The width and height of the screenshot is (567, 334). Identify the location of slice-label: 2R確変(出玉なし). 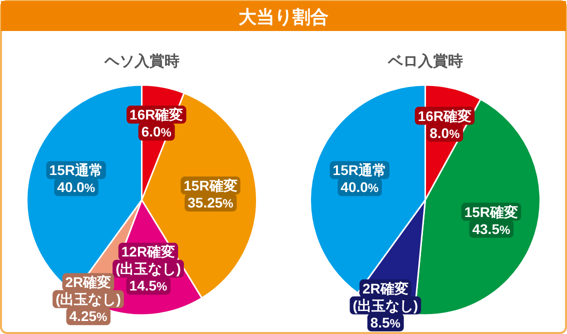
(385, 297).